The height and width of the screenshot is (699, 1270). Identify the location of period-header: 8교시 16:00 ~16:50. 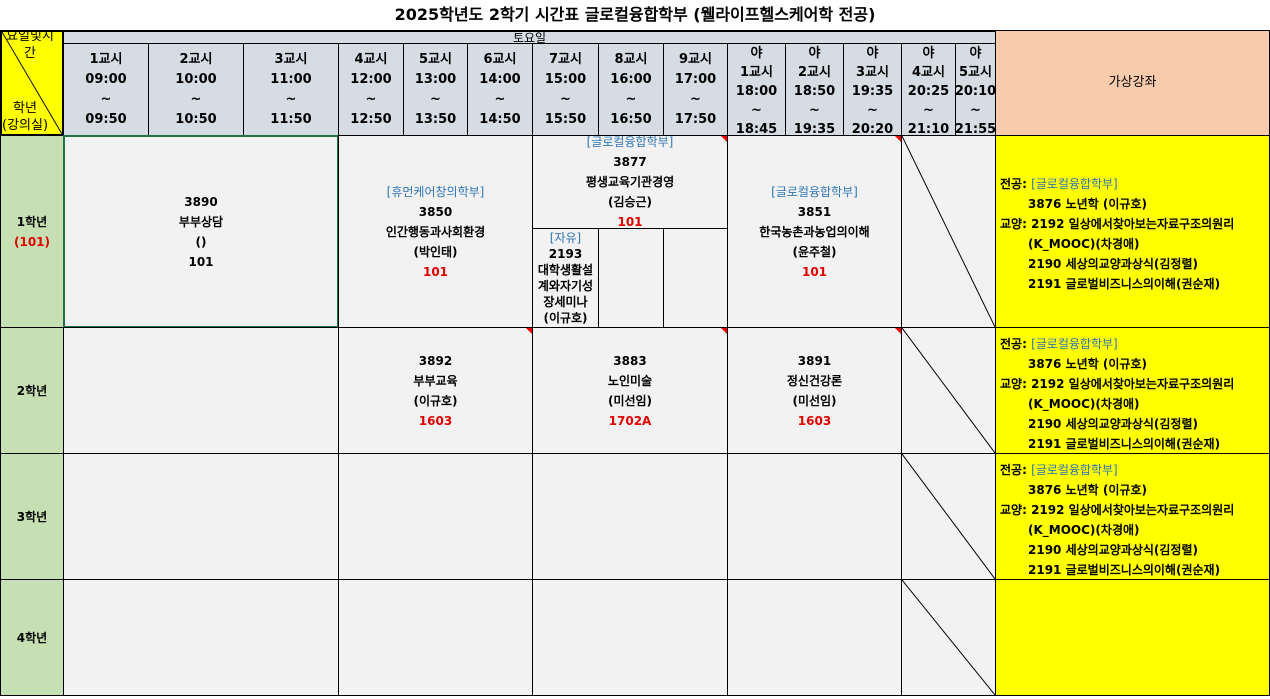
(631, 89).